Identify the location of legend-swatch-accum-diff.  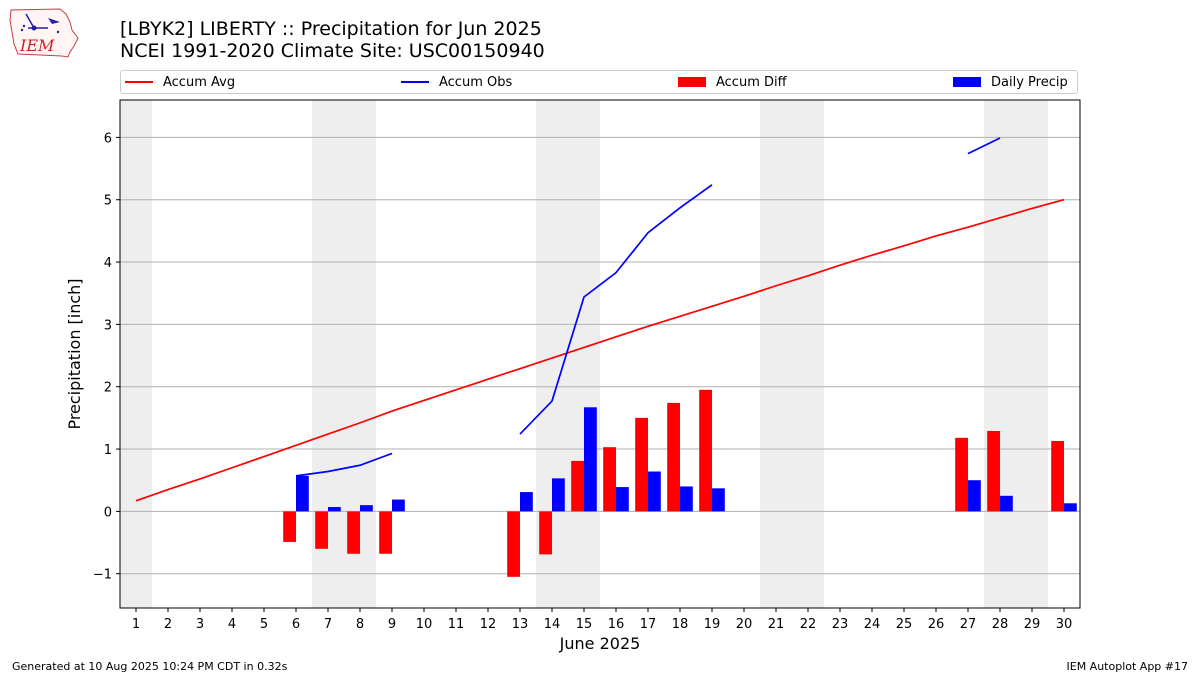
(692, 82).